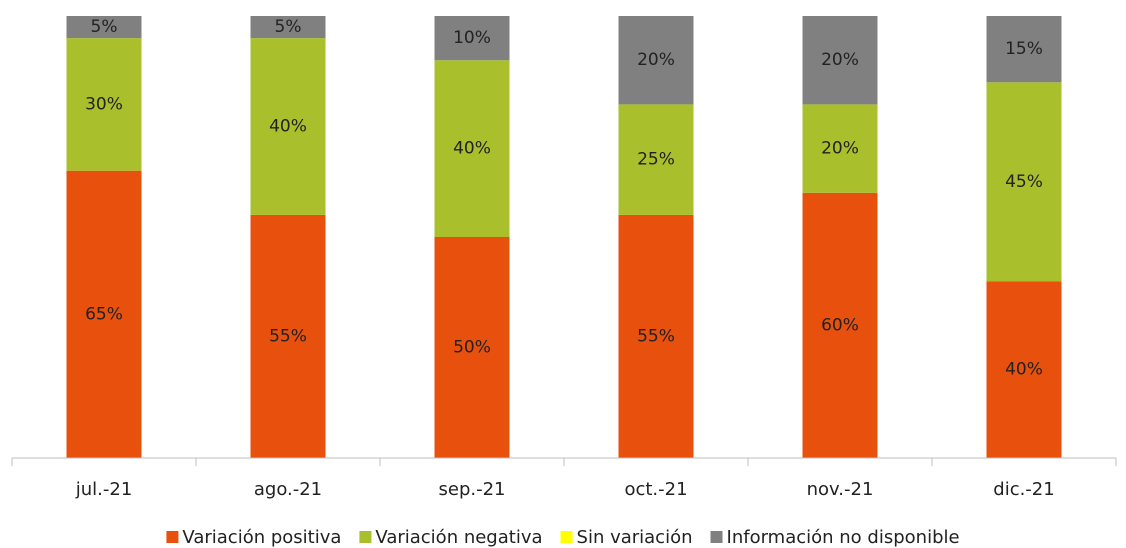  What do you see at coordinates (843, 537) in the screenshot?
I see `legend-label: Información no disponible` at bounding box center [843, 537].